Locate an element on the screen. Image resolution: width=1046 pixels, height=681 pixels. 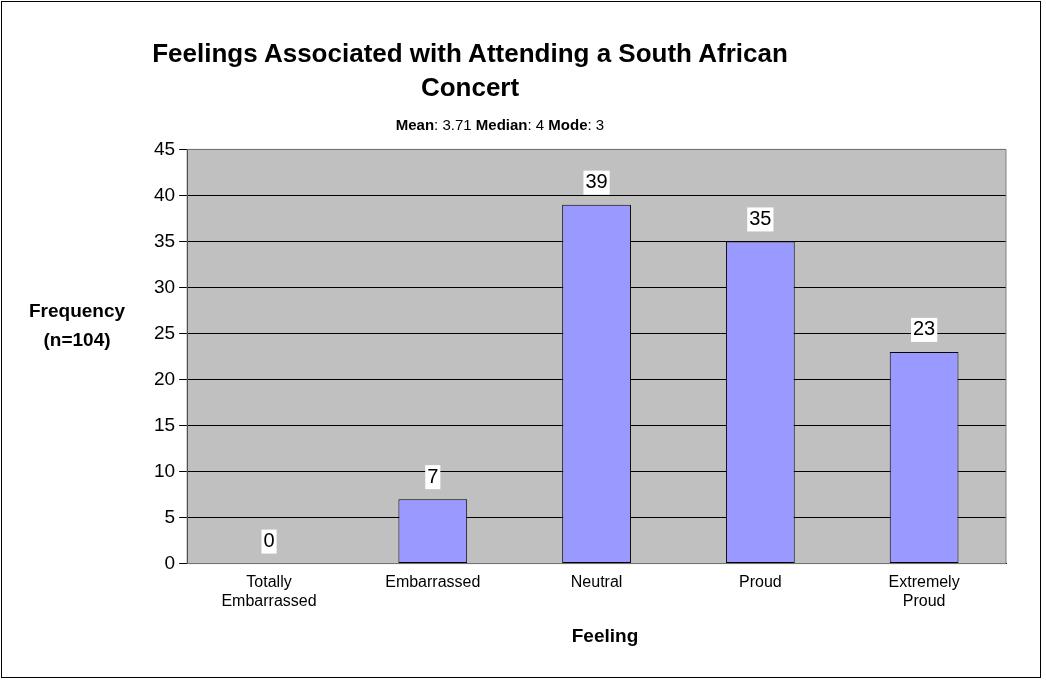
x-tick-label: Proud is located at coordinates (760, 581).